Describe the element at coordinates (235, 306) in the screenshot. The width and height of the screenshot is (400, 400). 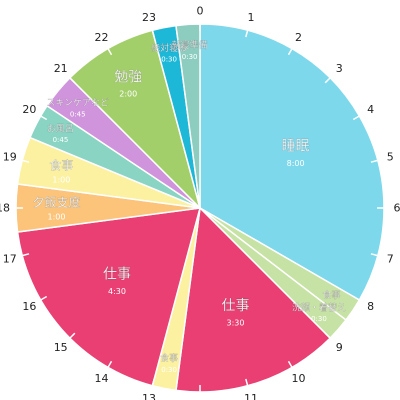
I see `slice-name-label-3: 仕事` at that location.